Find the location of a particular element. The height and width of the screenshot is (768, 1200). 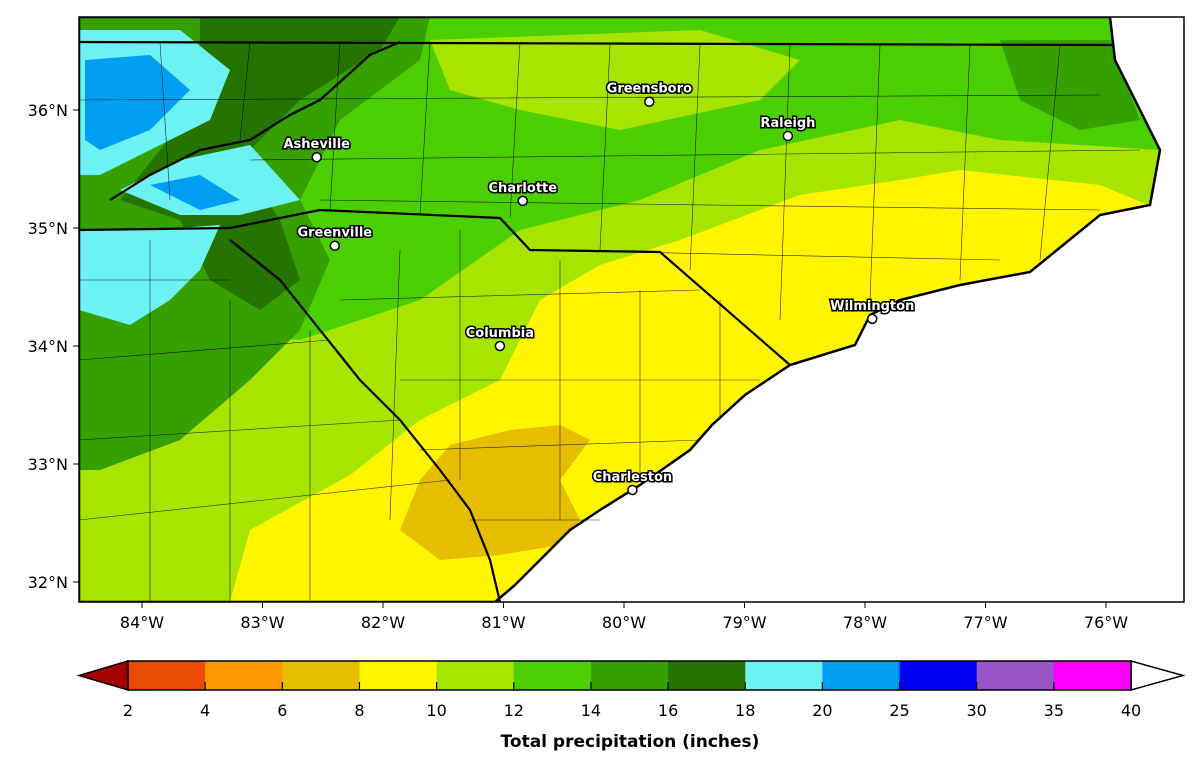

city-label: Asheville is located at coordinates (316, 144).